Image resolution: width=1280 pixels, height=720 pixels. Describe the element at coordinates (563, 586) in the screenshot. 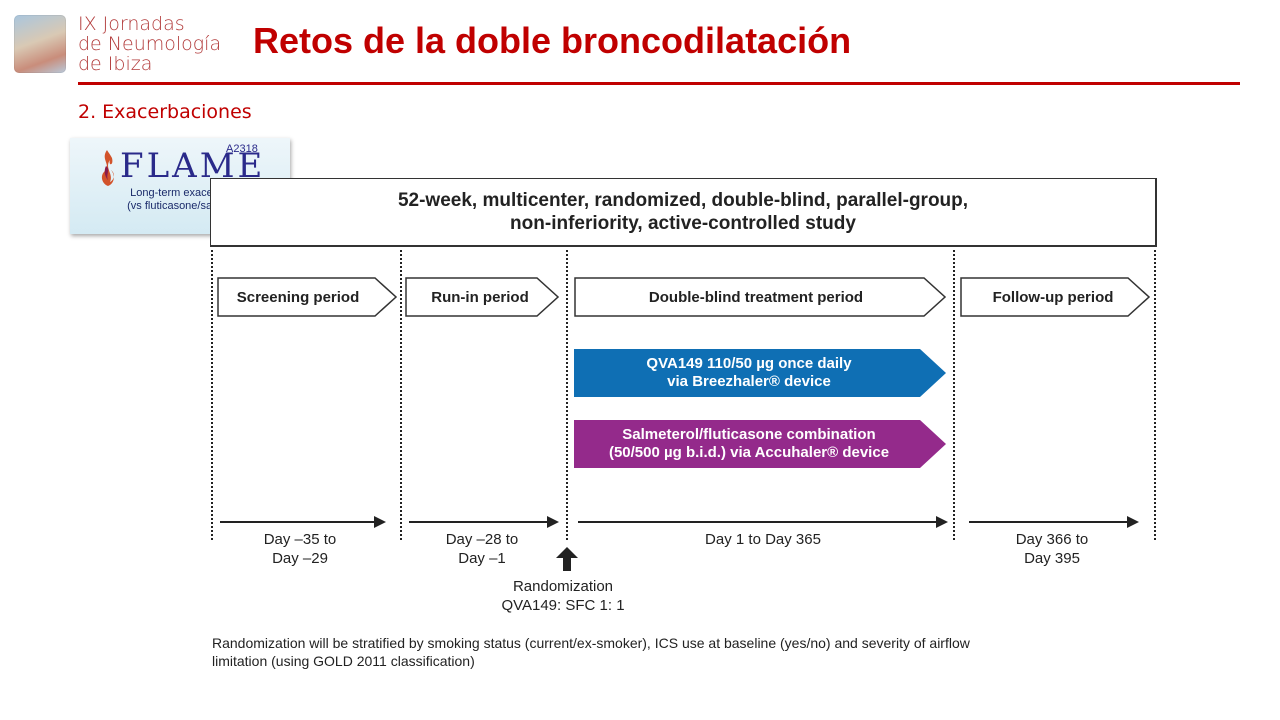

I see `randomization-line-1: Randomization` at that location.